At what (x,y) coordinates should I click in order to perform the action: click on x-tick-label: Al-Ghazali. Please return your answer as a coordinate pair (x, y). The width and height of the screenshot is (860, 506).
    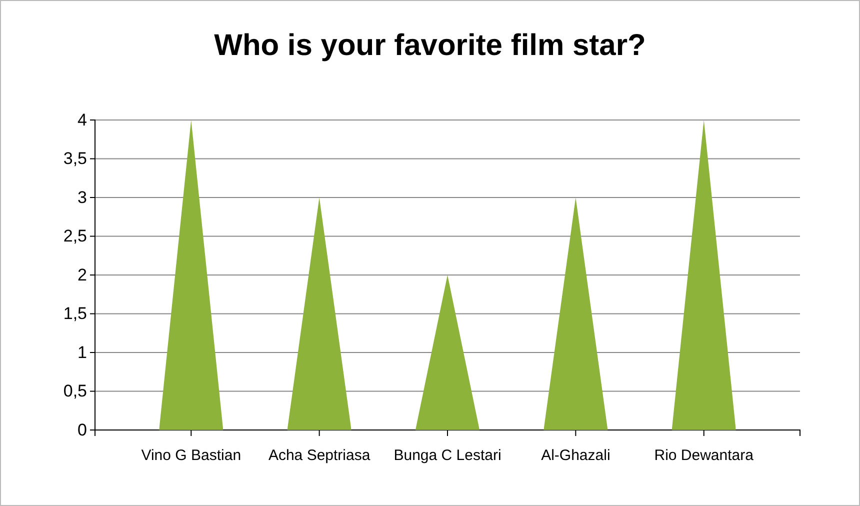
    Looking at the image, I should click on (575, 455).